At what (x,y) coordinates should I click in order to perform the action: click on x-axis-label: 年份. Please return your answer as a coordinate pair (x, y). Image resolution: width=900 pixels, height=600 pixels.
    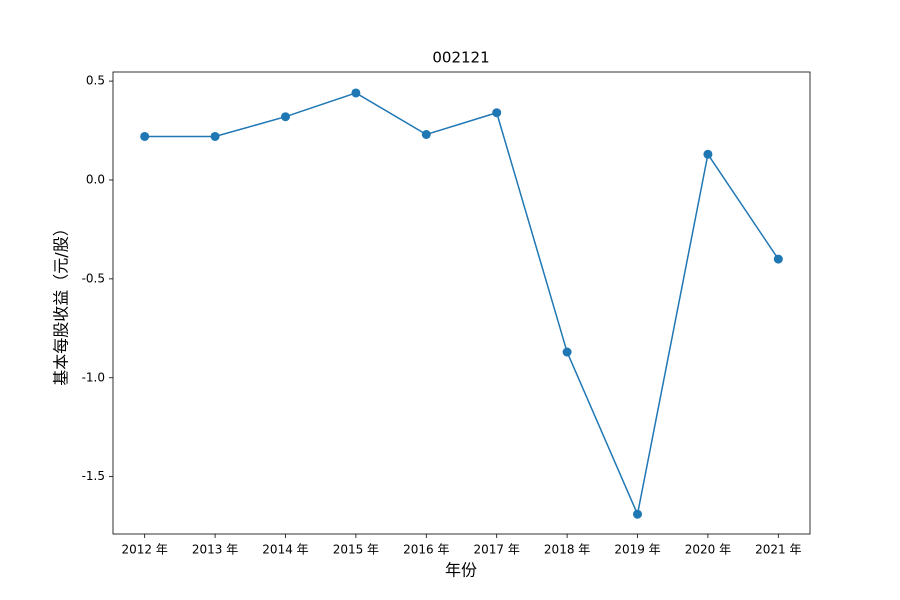
    Looking at the image, I should click on (461, 570).